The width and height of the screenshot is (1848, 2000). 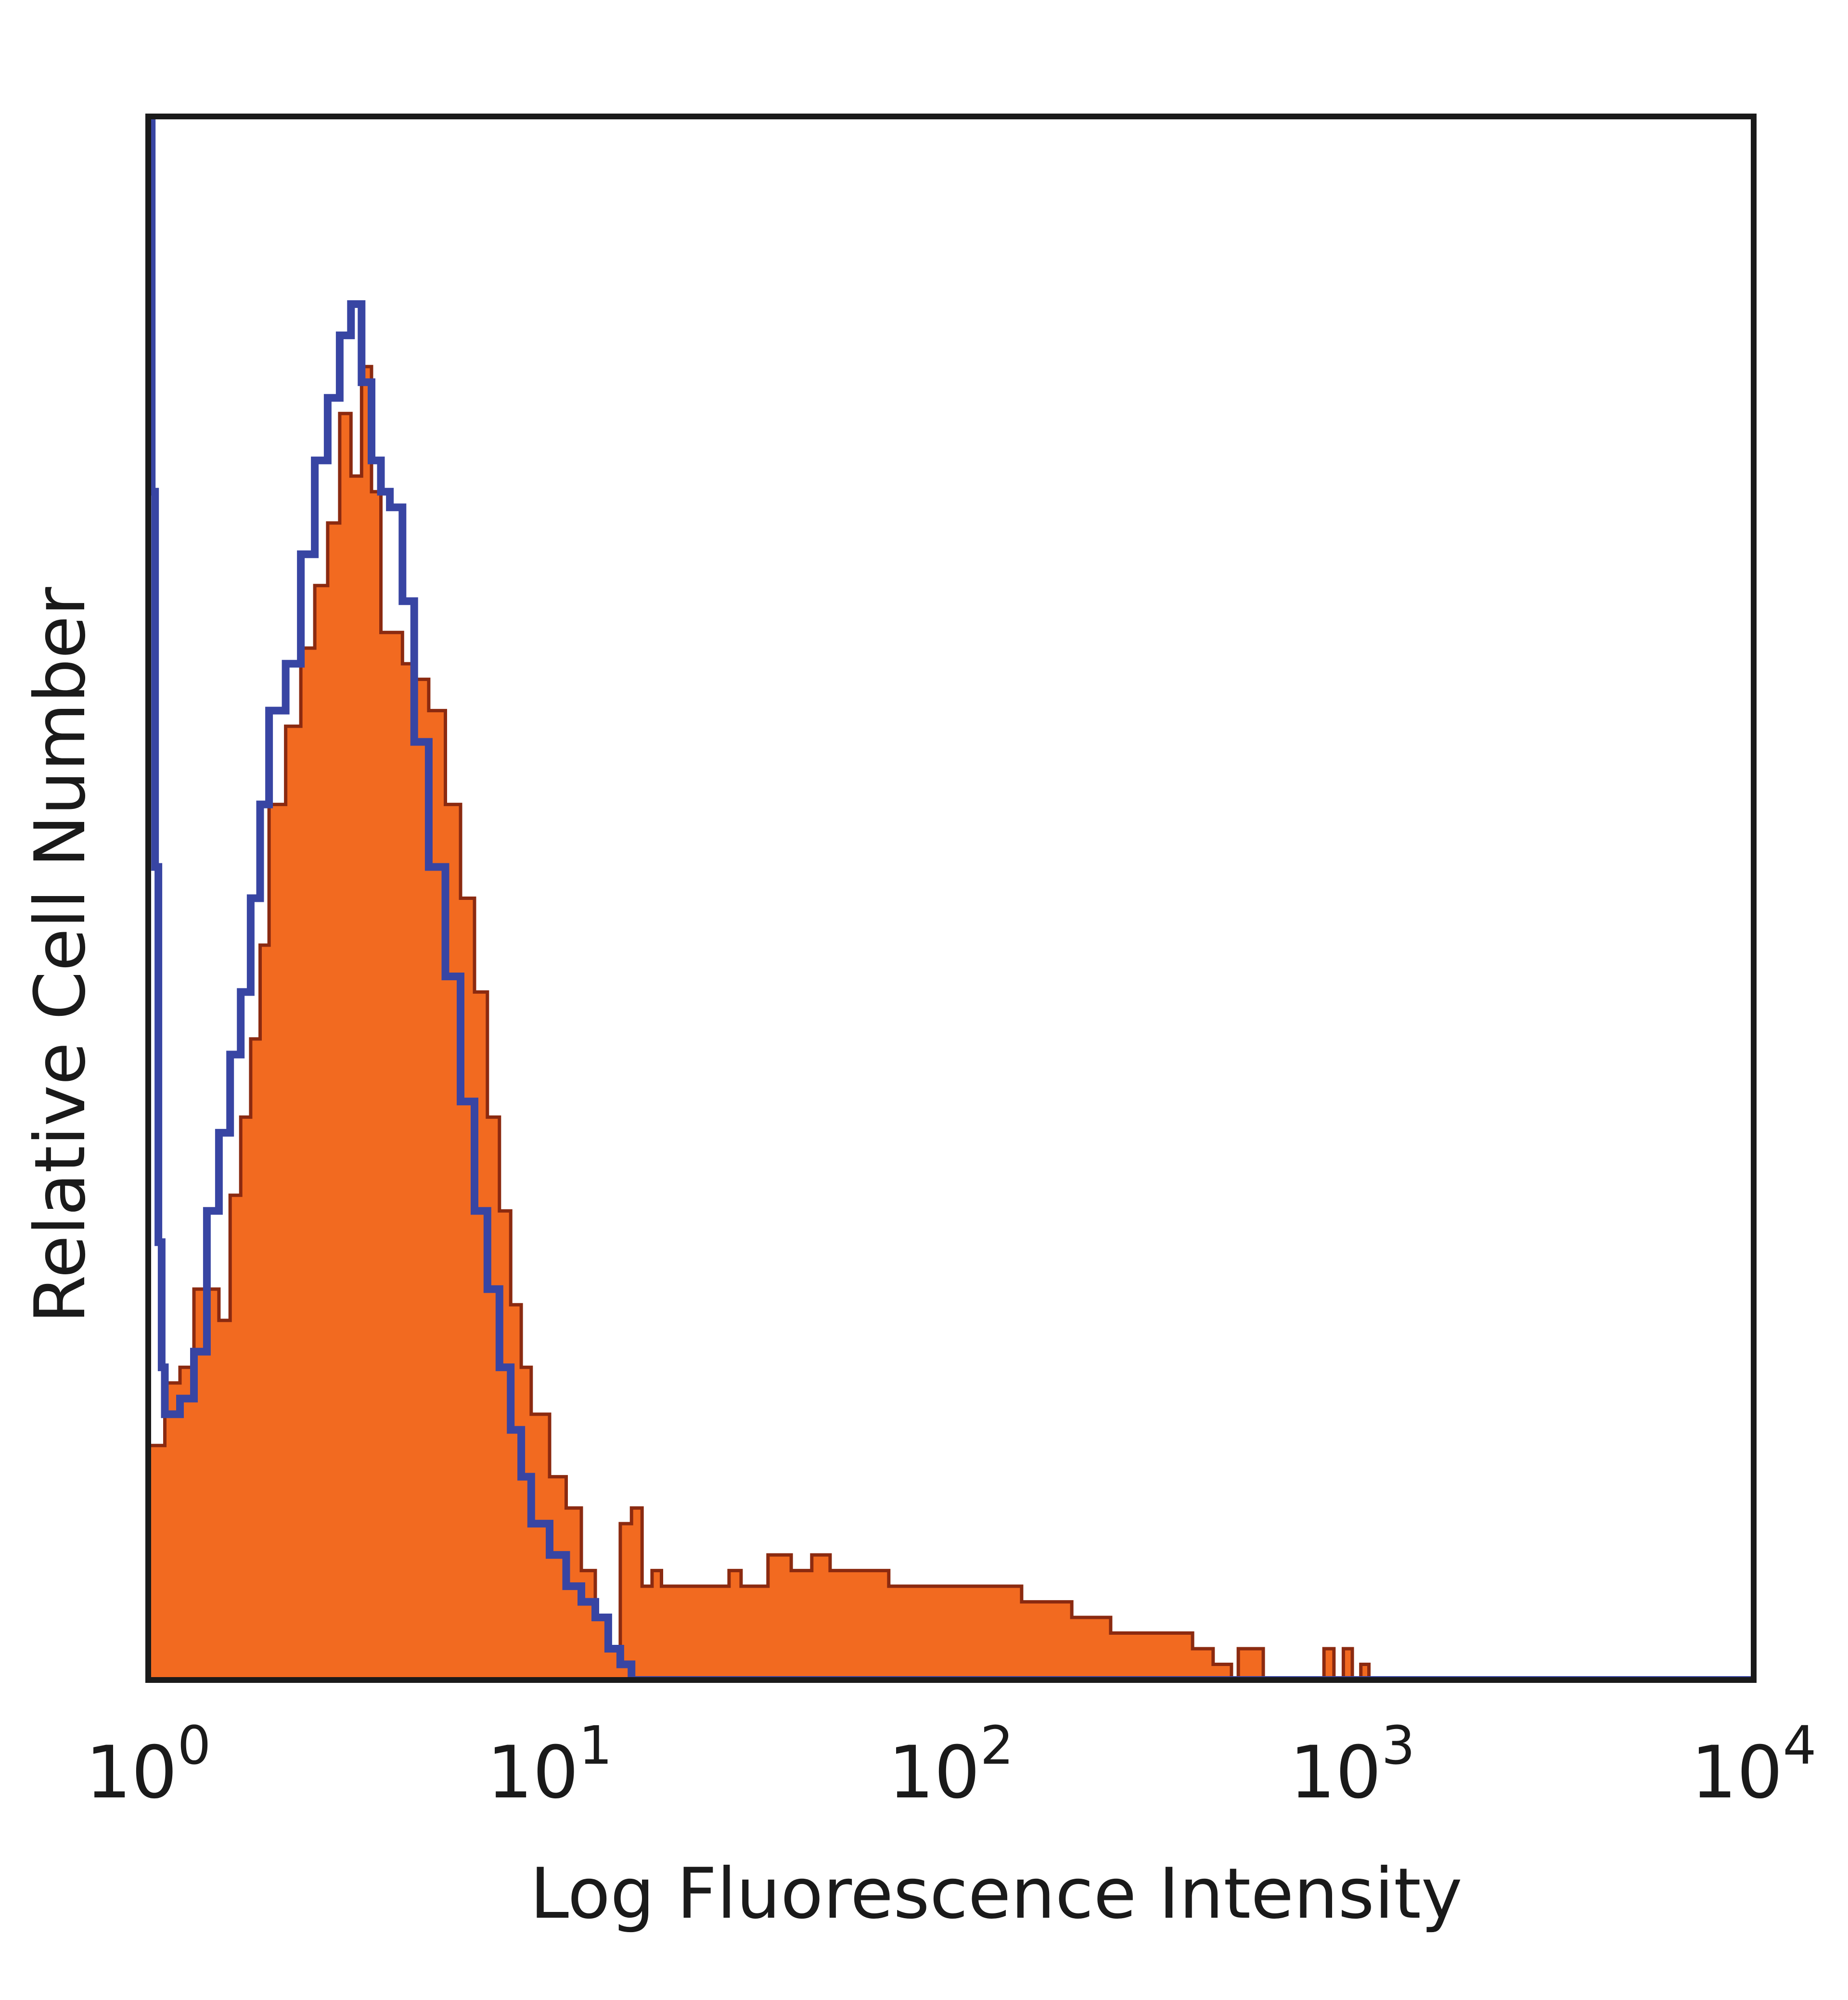 What do you see at coordinates (1799, 1745) in the screenshot?
I see `x-tick-exponent: 4` at bounding box center [1799, 1745].